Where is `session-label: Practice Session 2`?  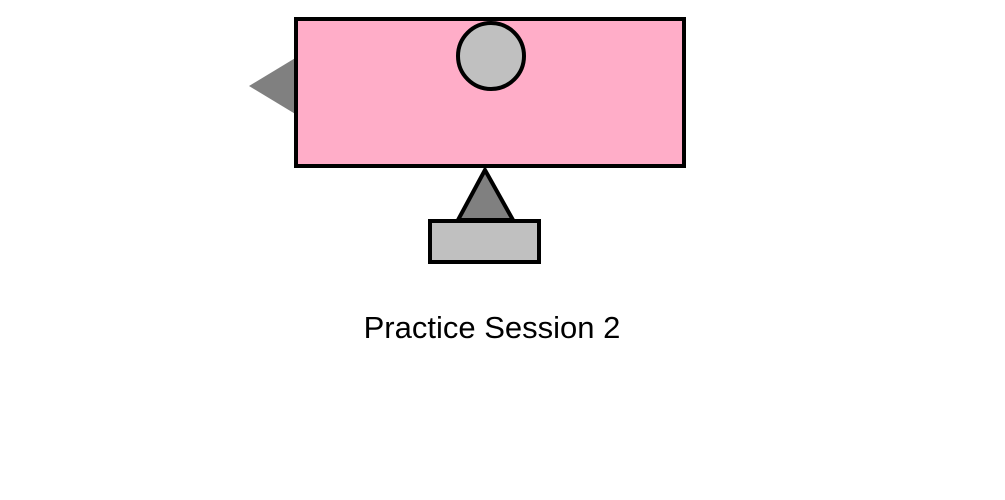 session-label: Practice Session 2 is located at coordinates (492, 327).